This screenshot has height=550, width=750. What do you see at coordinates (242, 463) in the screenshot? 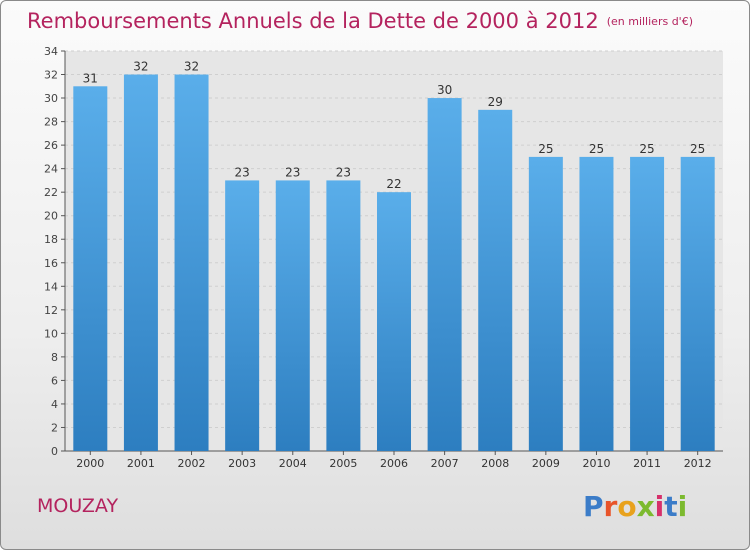
I see `x-tick-label: 2003` at bounding box center [242, 463].